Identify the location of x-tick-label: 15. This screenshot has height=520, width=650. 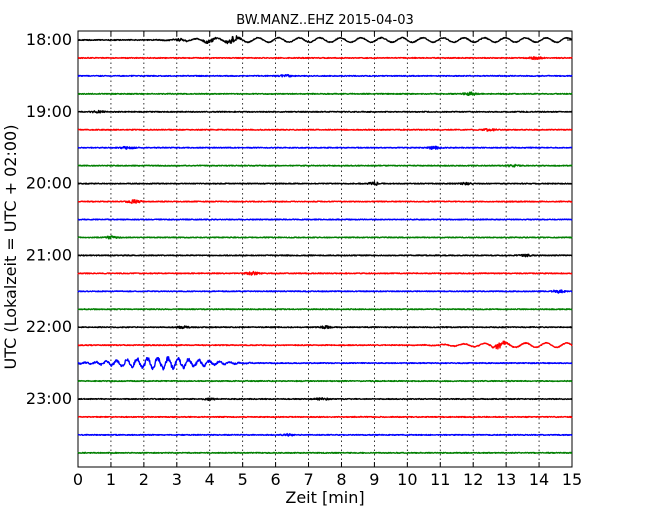
(572, 479).